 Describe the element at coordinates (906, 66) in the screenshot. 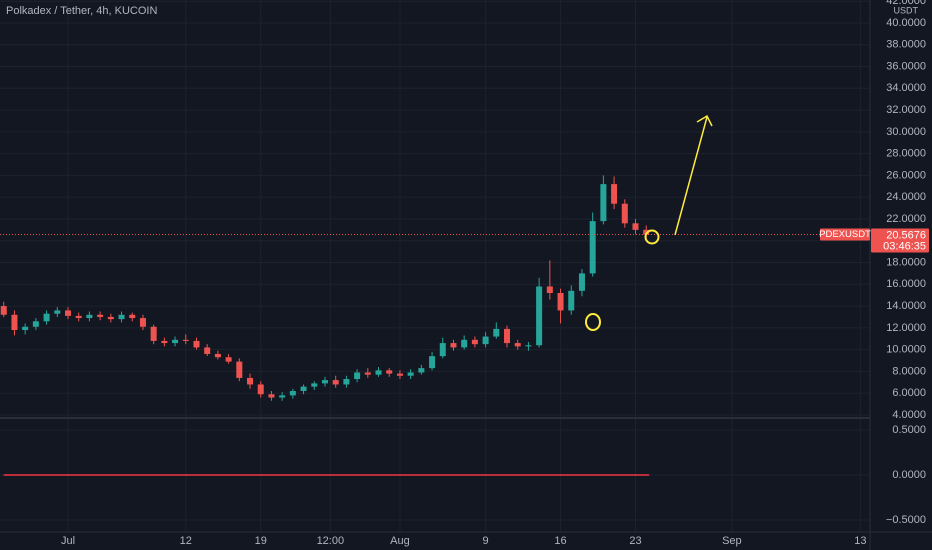

I see `y-tick-label: 36.0000` at that location.